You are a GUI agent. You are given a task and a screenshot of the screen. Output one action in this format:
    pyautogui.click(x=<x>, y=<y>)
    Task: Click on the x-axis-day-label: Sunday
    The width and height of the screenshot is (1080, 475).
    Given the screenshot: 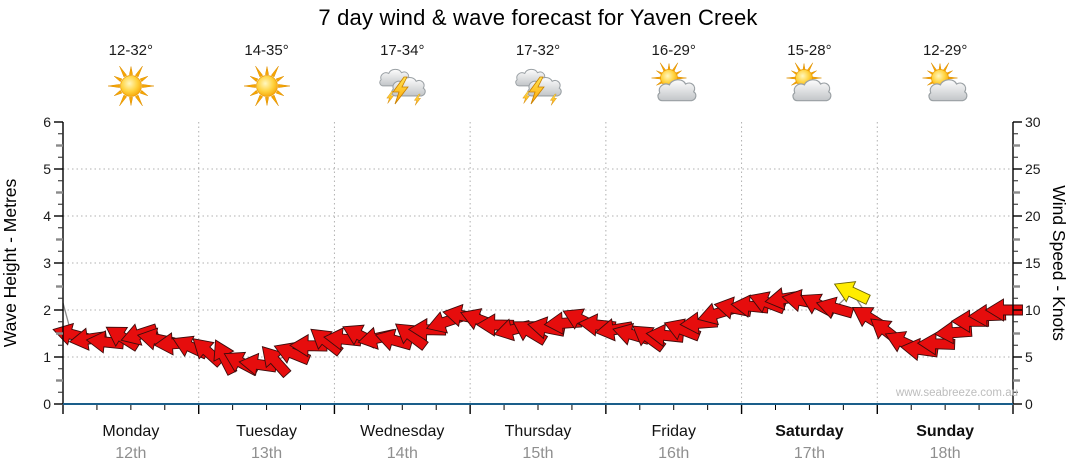 What is the action you would take?
    pyautogui.click(x=945, y=431)
    